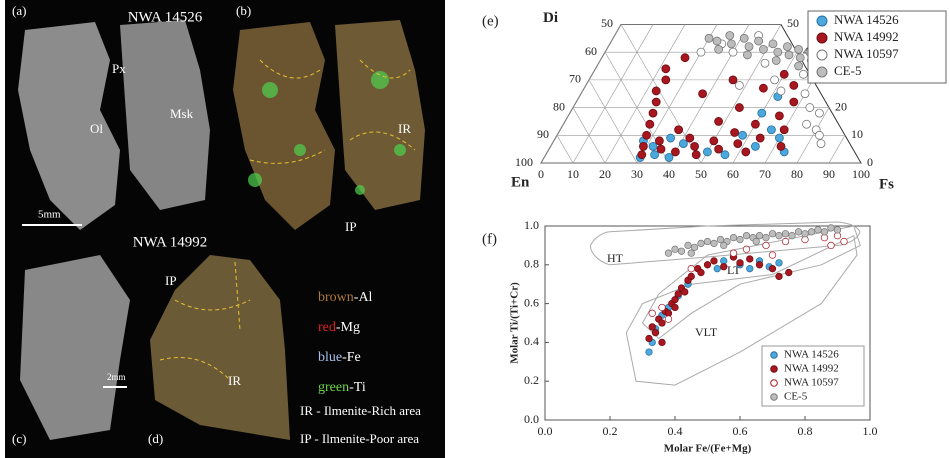  I want to click on bottom-tick-label: 30, so click(637, 174).